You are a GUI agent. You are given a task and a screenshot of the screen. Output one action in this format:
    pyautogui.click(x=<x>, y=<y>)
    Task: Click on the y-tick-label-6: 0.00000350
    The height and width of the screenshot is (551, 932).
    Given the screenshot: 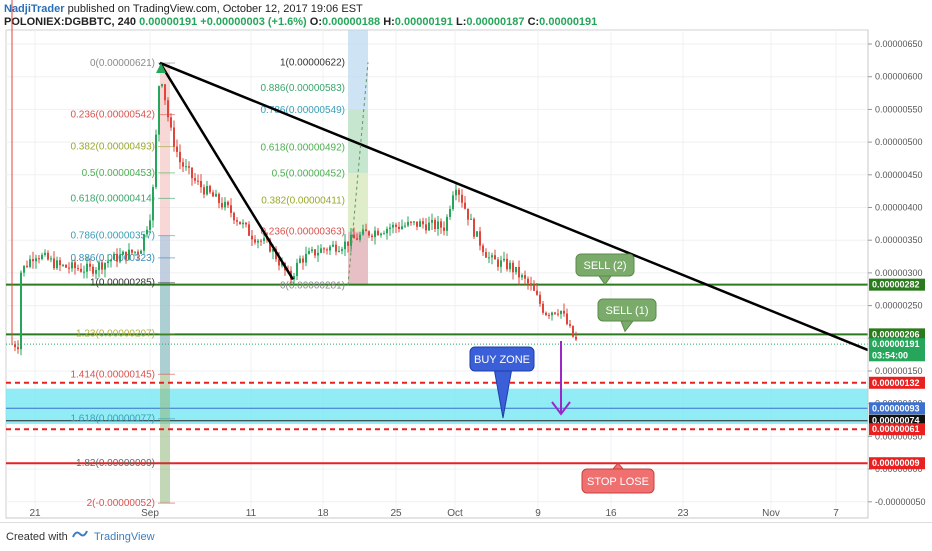 What is the action you would take?
    pyautogui.click(x=899, y=240)
    